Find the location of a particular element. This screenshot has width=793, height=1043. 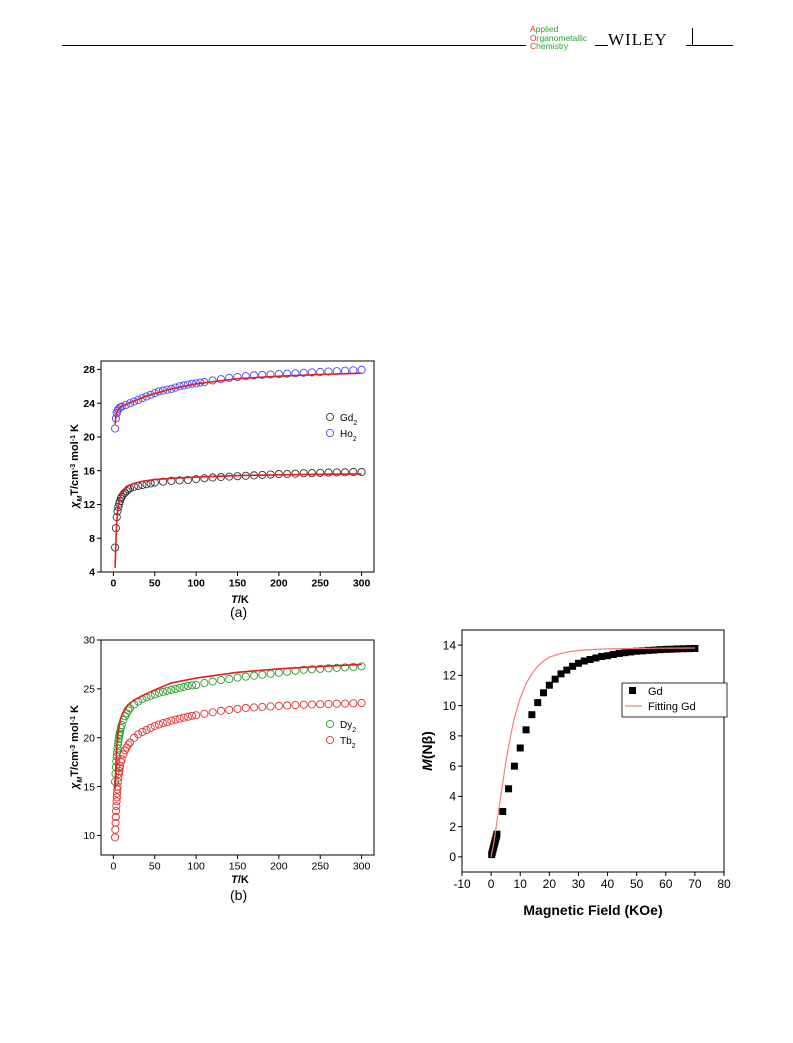

fit-curve is located at coordinates (238, 398).